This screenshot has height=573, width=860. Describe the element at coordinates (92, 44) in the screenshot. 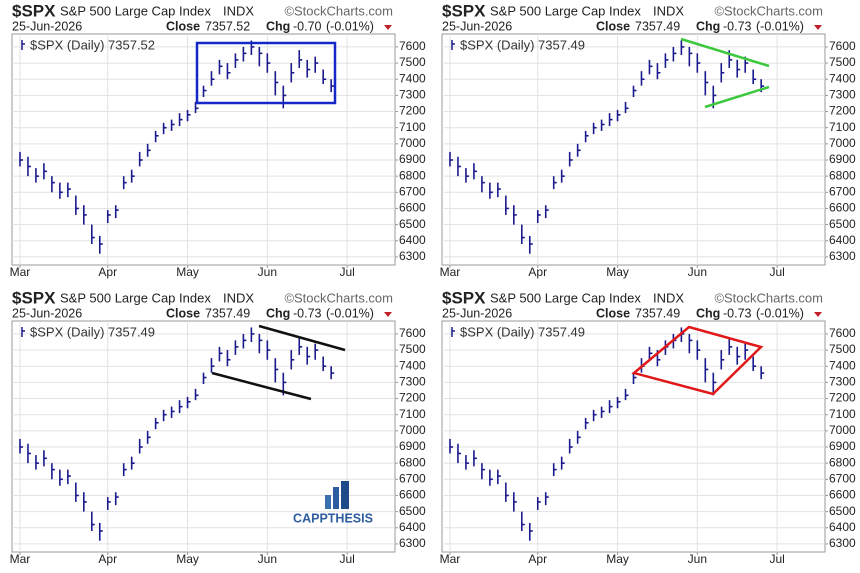

I see `legend: $SPX (Daily) 7357.52` at that location.